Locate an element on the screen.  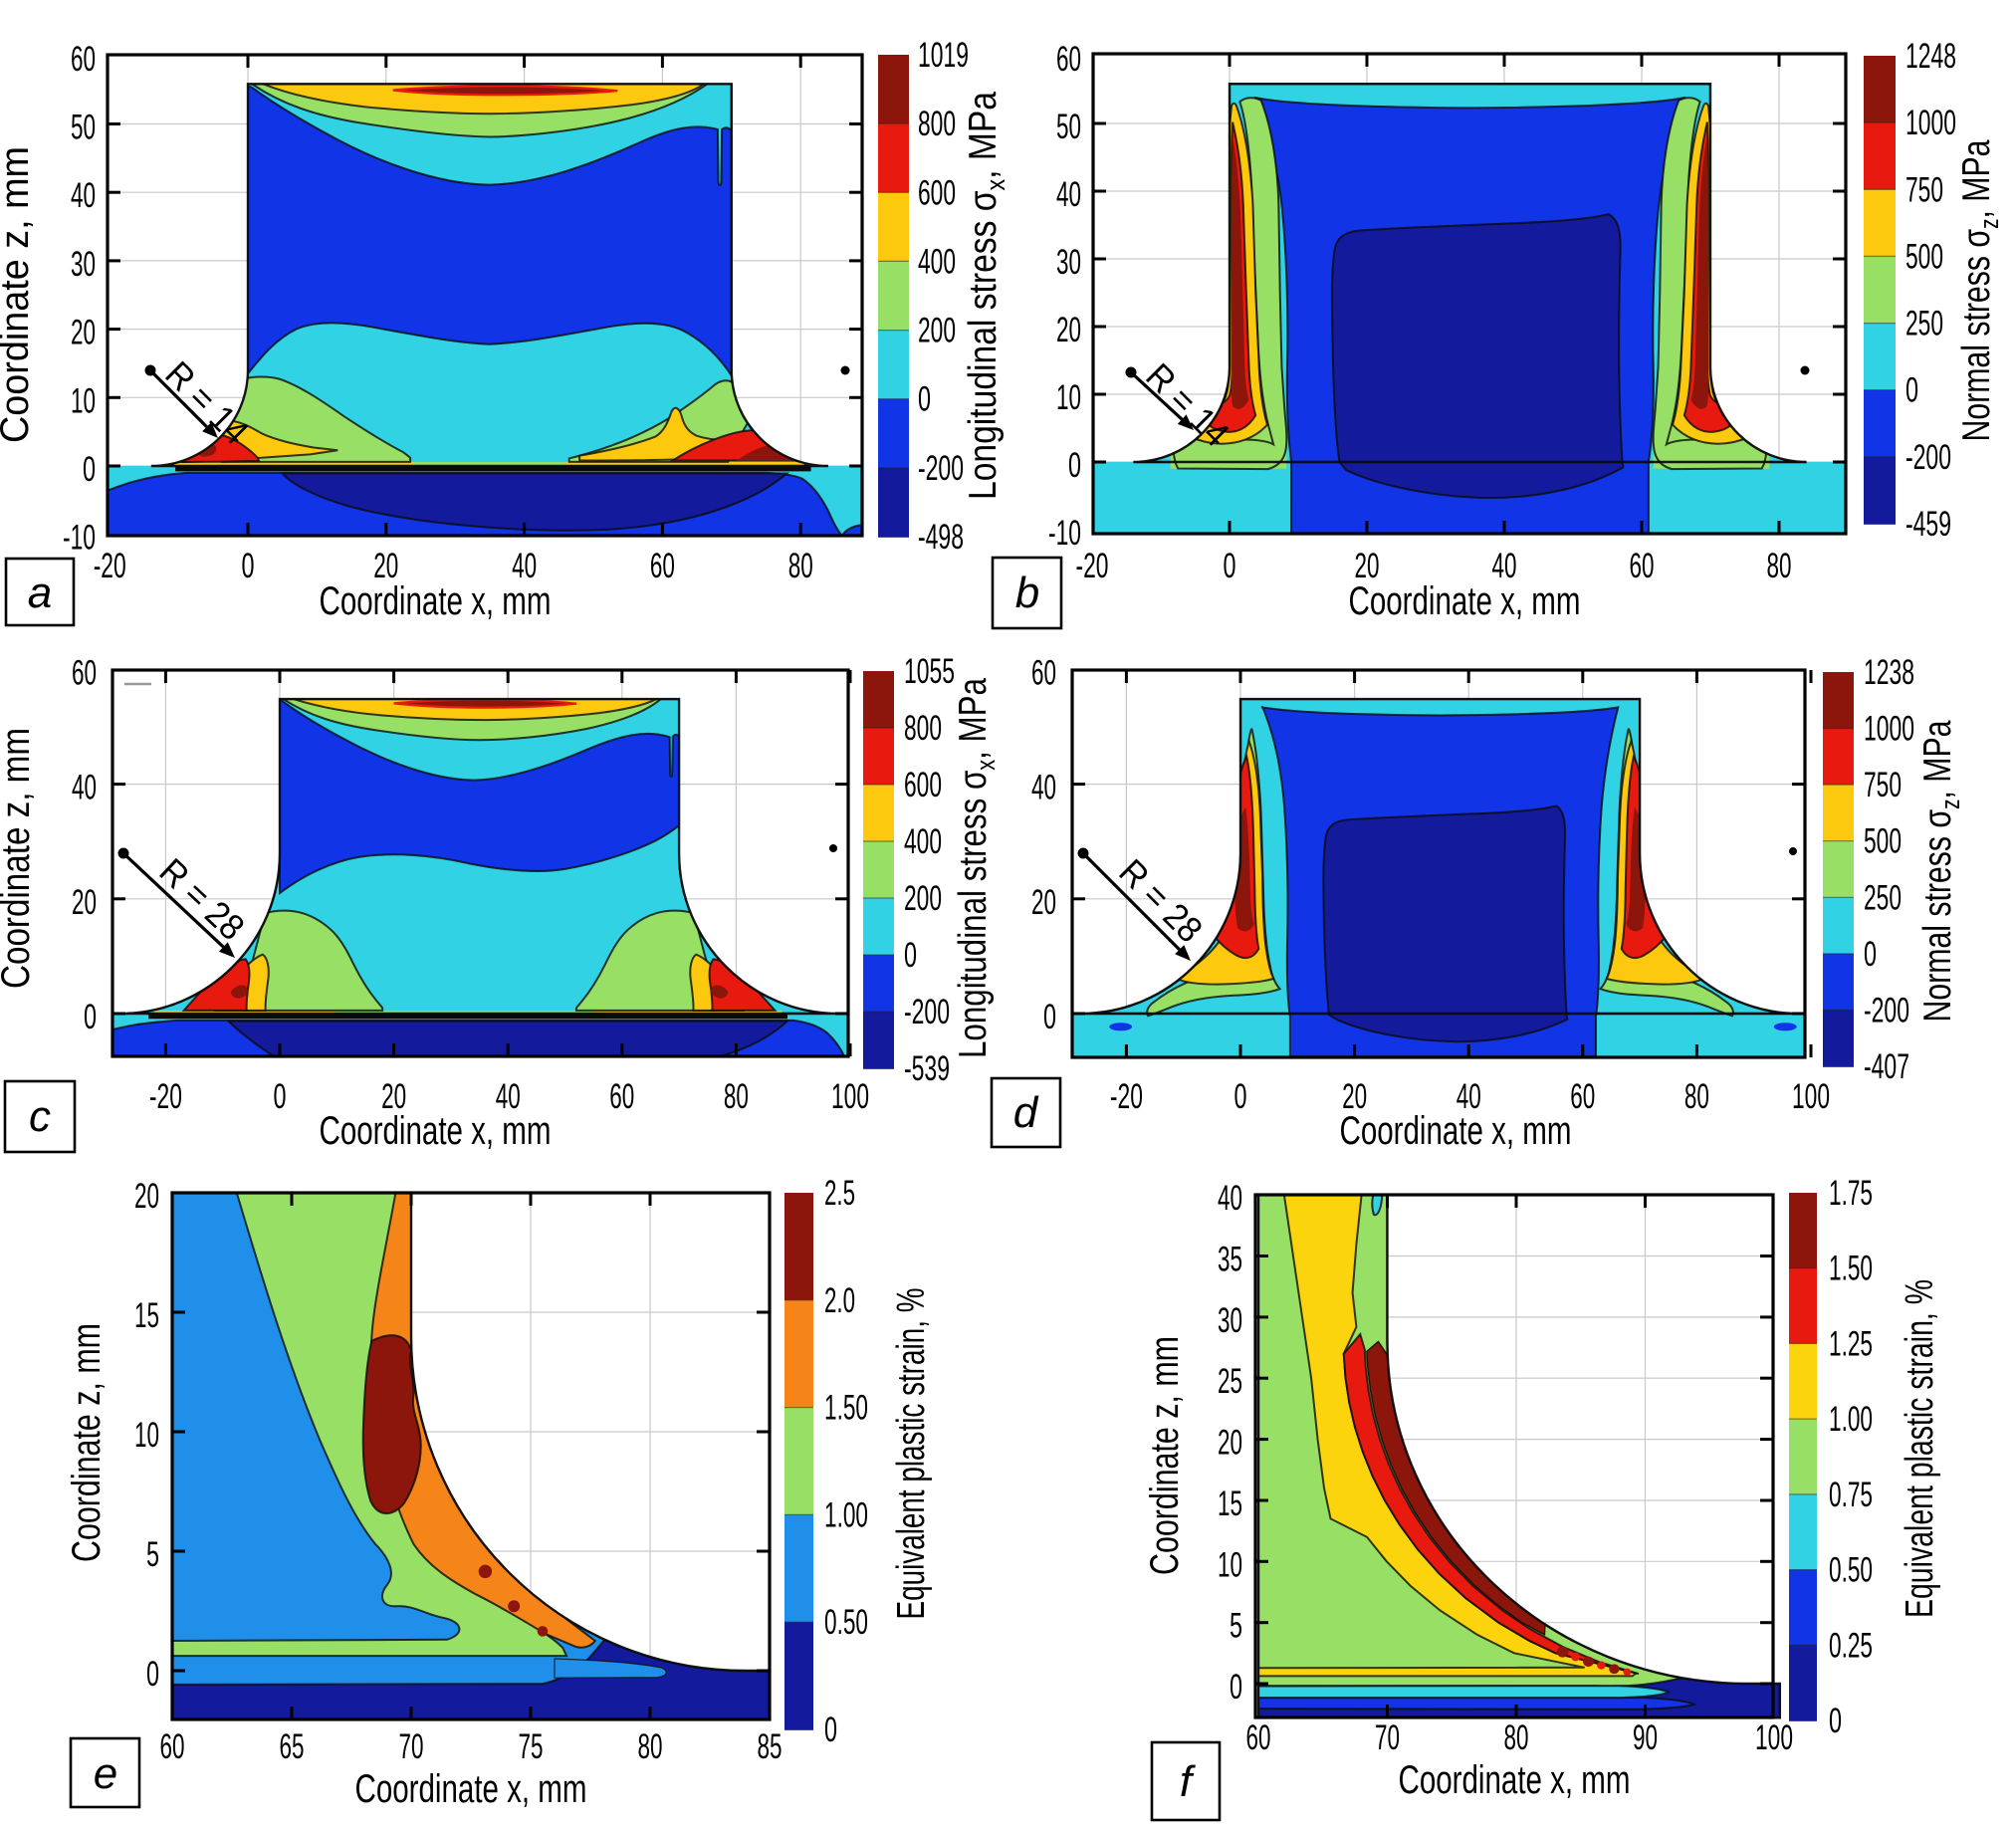
svg-text: 75 is located at coordinates (531, 1746).